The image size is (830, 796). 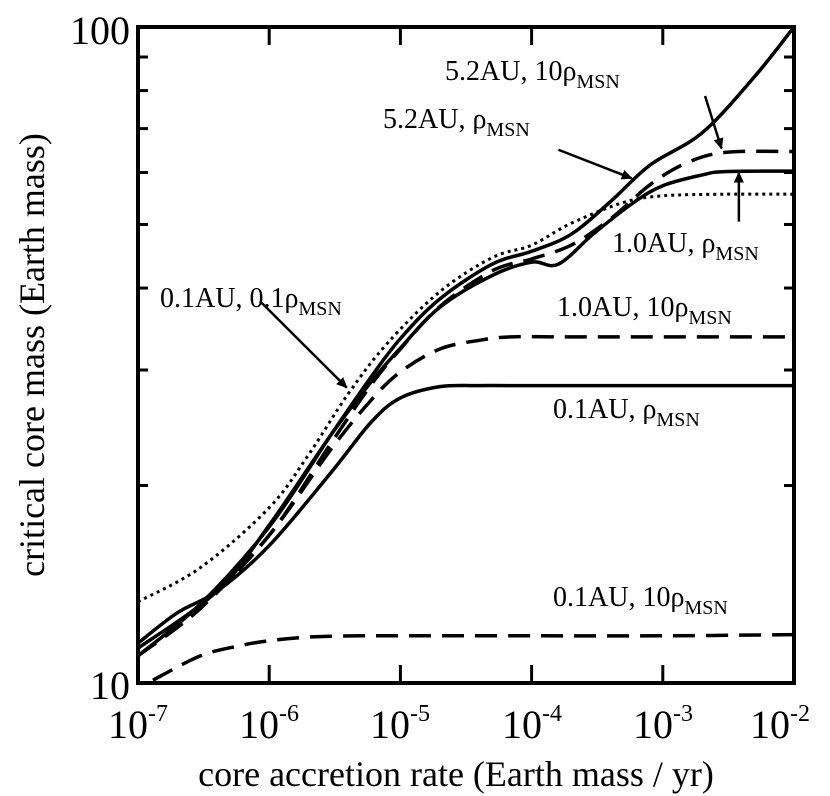 I want to click on x-tick-labels: 10⁻⁷ 10⁻⁶ 10⁻⁵ 10⁻⁴ 10⁻³ 10⁻², so click(x=459, y=724).